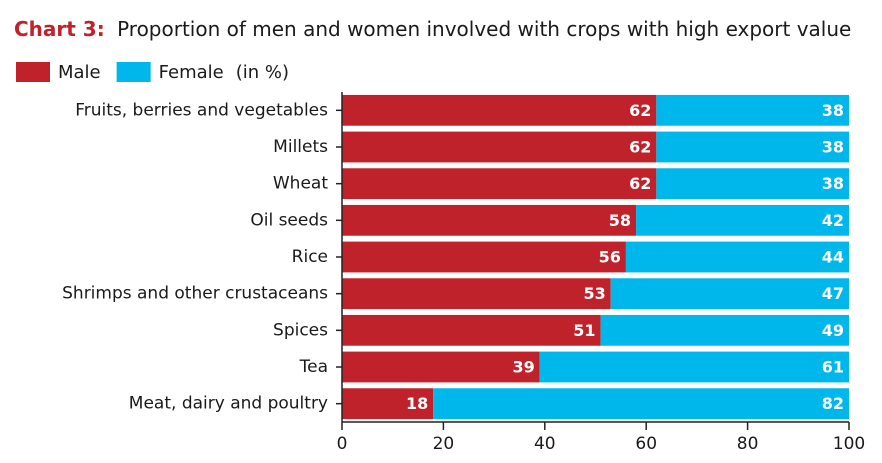 The height and width of the screenshot is (463, 882). I want to click on value-label: 44, so click(833, 257).